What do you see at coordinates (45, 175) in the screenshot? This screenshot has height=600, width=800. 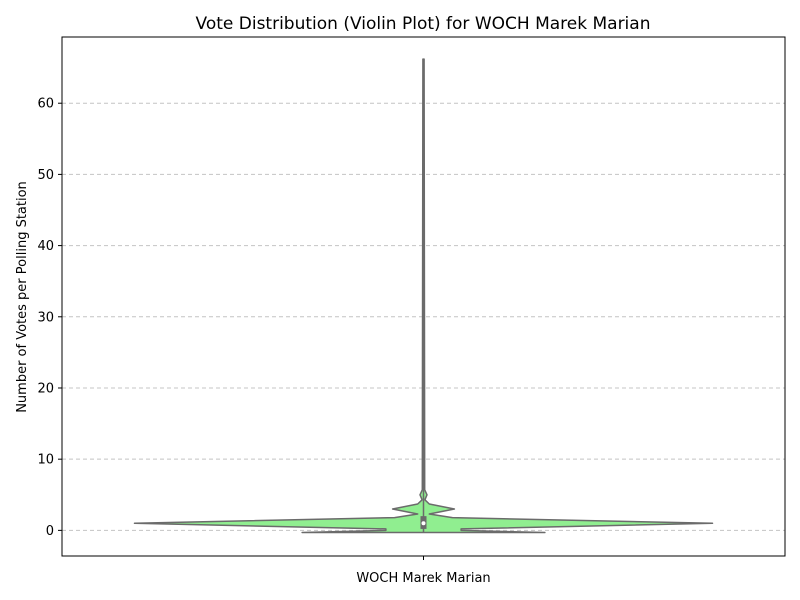 I see `y-tick-label: 50` at bounding box center [45, 175].